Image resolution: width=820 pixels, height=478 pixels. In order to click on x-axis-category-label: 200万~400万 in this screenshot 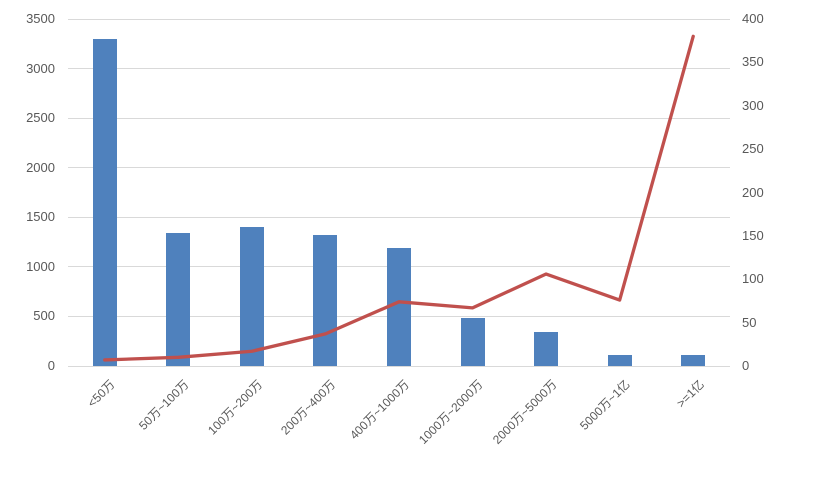, I will do `click(308, 407)`.